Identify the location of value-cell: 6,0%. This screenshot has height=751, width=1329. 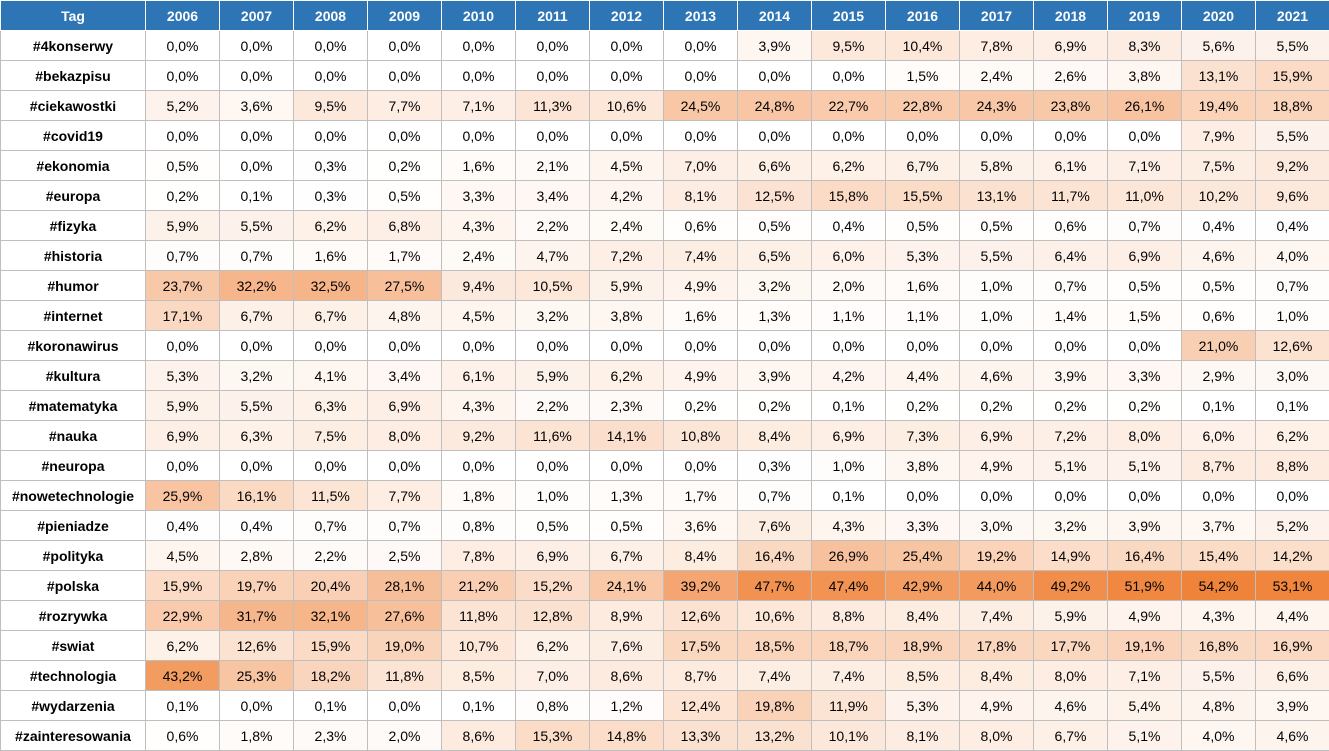
(848, 255).